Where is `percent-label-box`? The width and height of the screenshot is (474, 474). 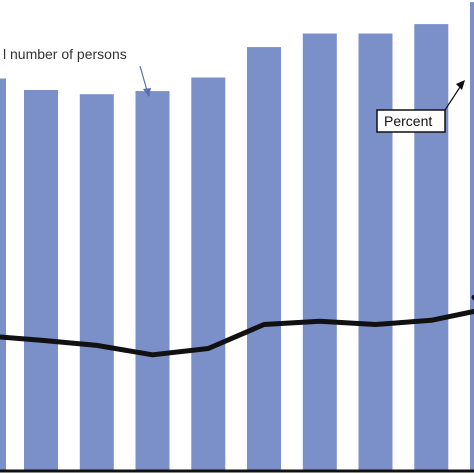
percent-label-box is located at coordinates (411, 121).